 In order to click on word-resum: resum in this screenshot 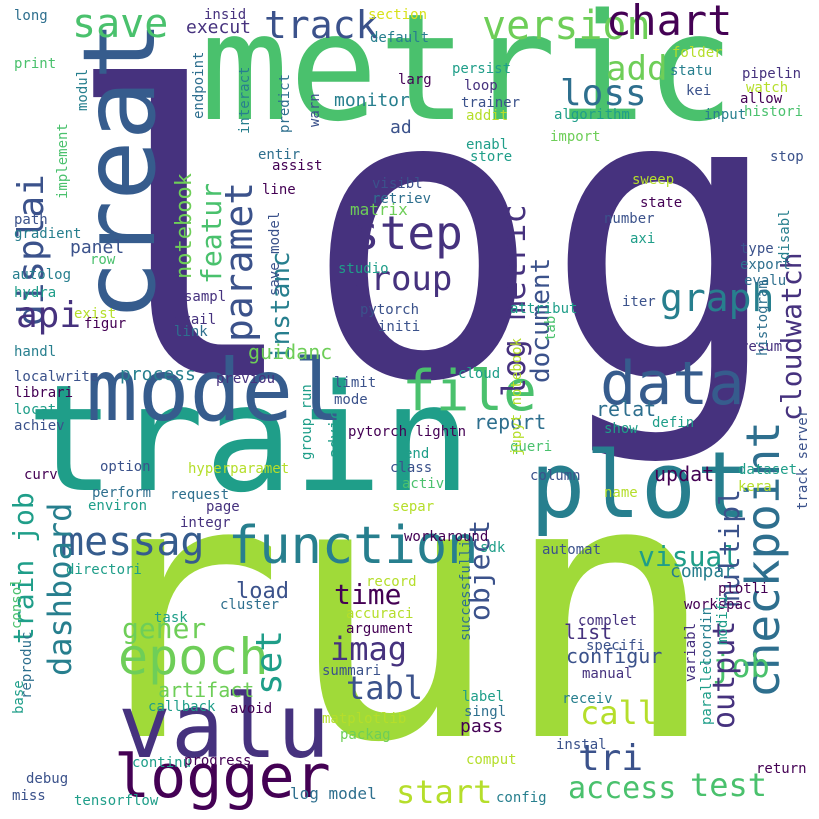, I will do `click(761, 347)`.